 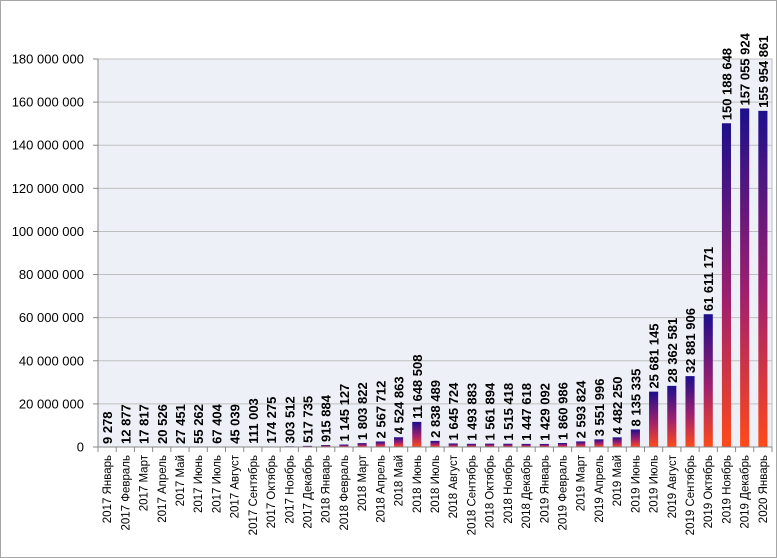 What do you see at coordinates (48, 188) in the screenshot?
I see `y-tick-label: 120 000 000` at bounding box center [48, 188].